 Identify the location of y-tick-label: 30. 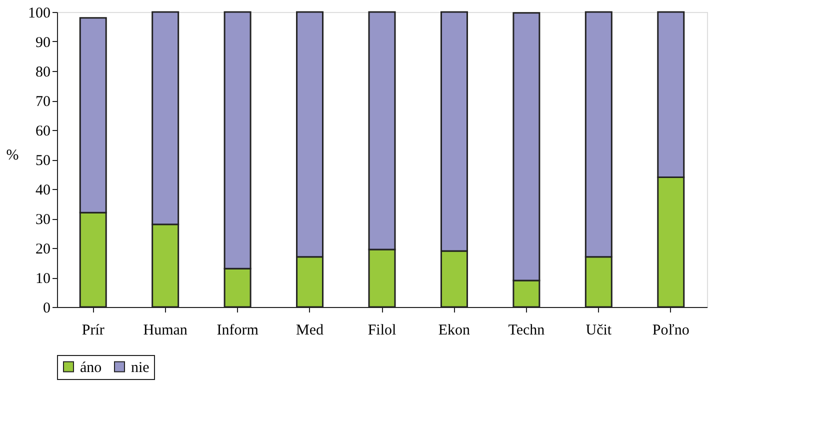
(43, 220).